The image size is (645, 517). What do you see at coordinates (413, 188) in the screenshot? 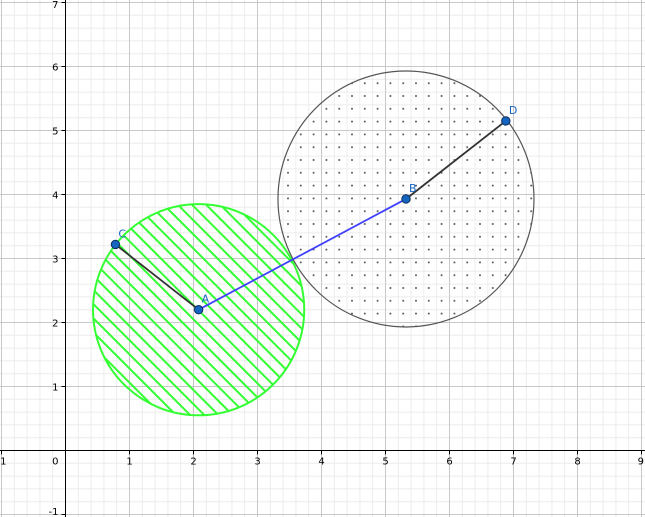
I see `point-label-b: B` at bounding box center [413, 188].